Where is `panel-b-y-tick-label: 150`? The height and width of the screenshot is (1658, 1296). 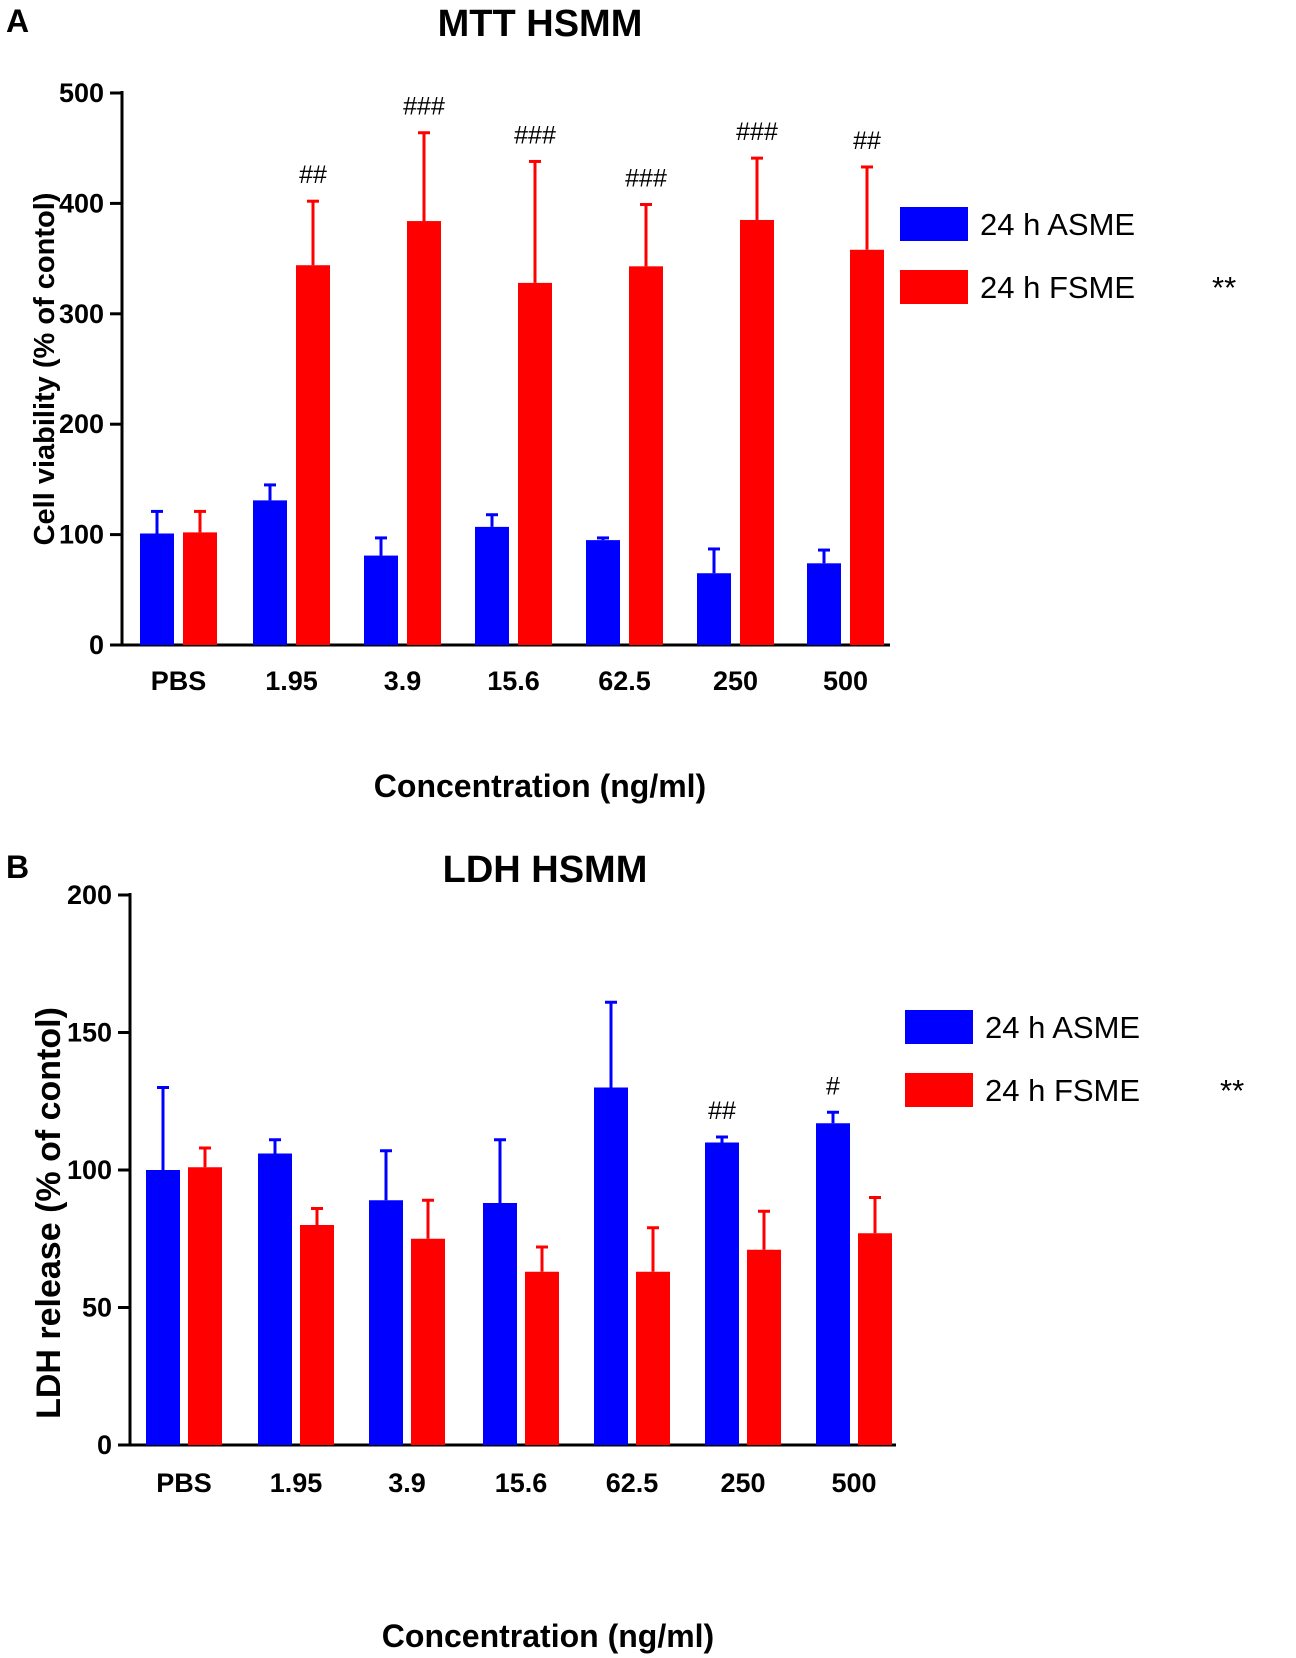 panel-b-y-tick-label: 150 is located at coordinates (89, 1033).